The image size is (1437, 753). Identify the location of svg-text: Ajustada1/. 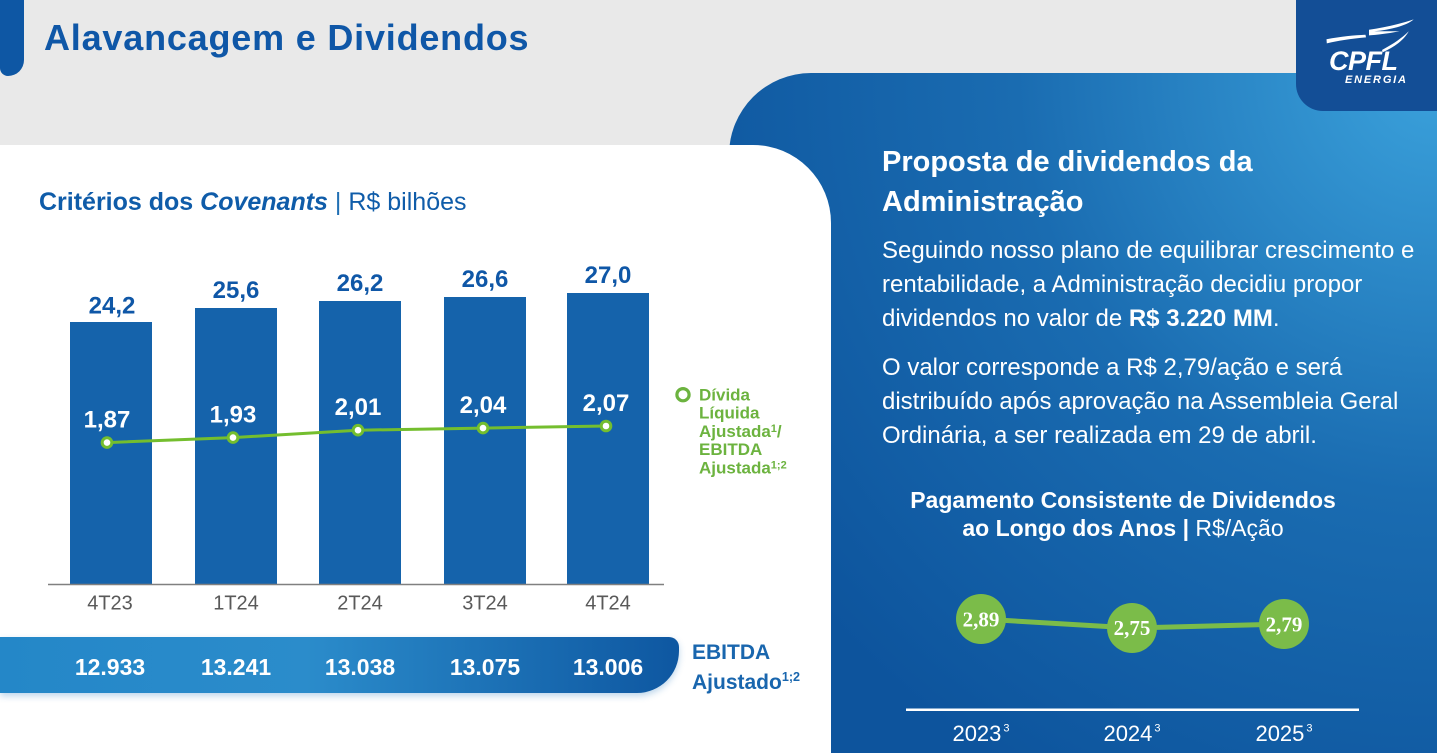
(740, 431).